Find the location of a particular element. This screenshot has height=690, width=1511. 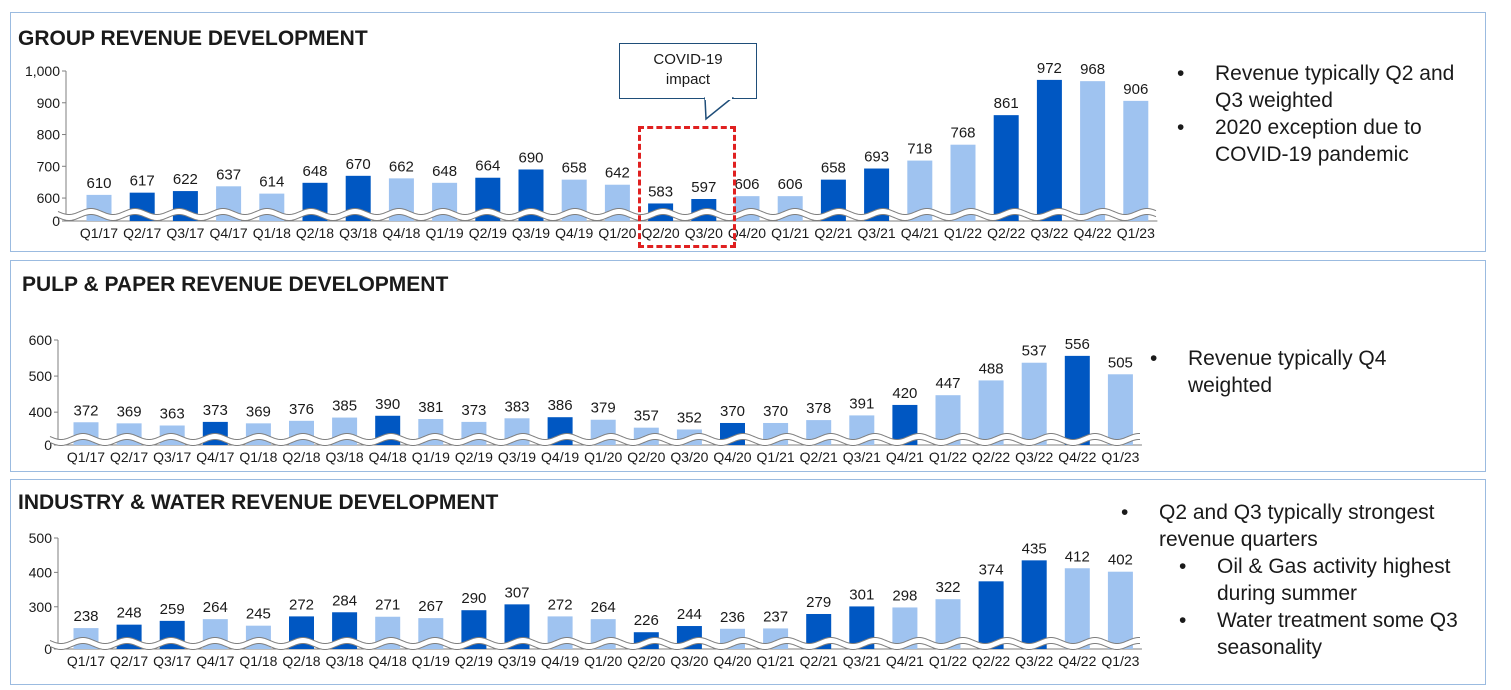

bar-value-label: 583 is located at coordinates (660, 191).